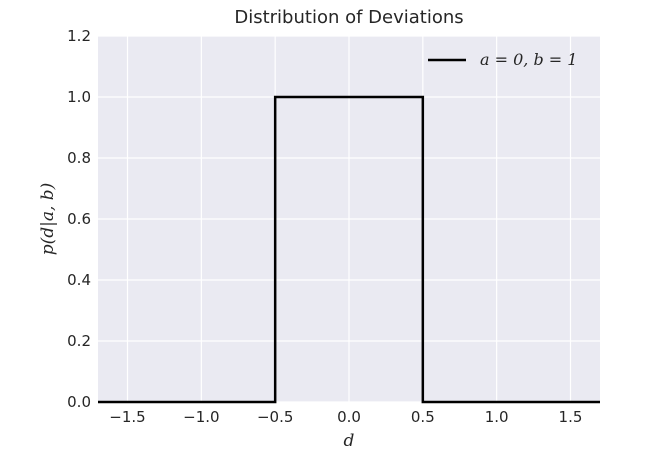 Image resolution: width=666 pixels, height=476 pixels. I want to click on x-axis-ticks: −1.5 −1.0 −0.5 0.0 0.5 1.0 1.5, so click(345, 417).